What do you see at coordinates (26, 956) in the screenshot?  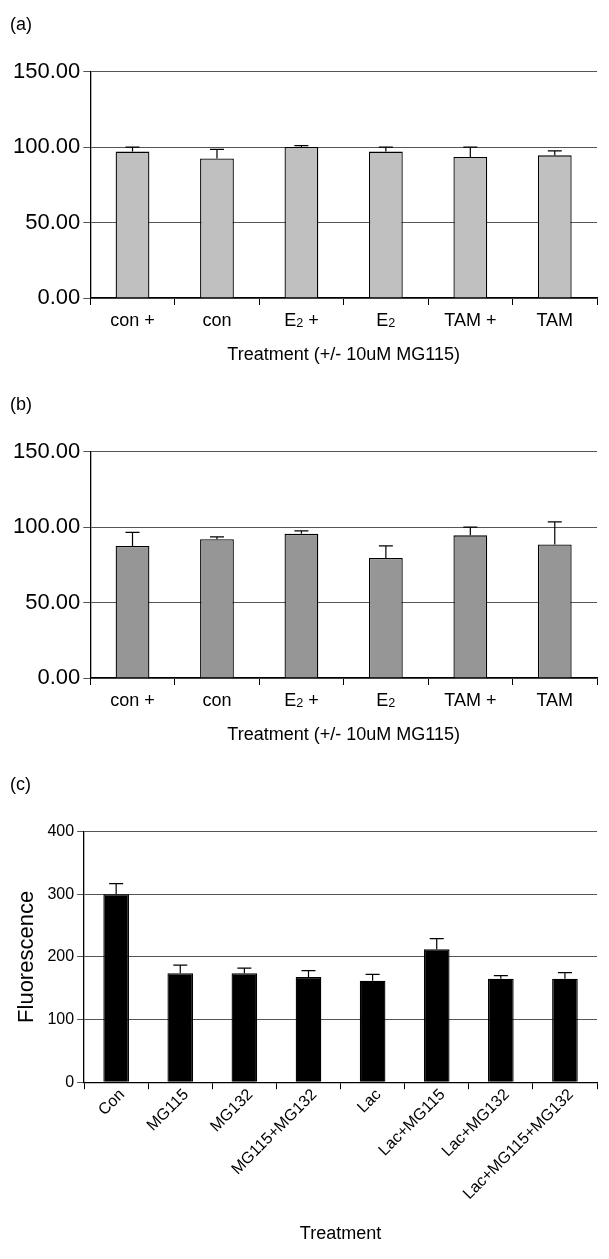 I see `y-axis-title: Fluorescence` at bounding box center [26, 956].